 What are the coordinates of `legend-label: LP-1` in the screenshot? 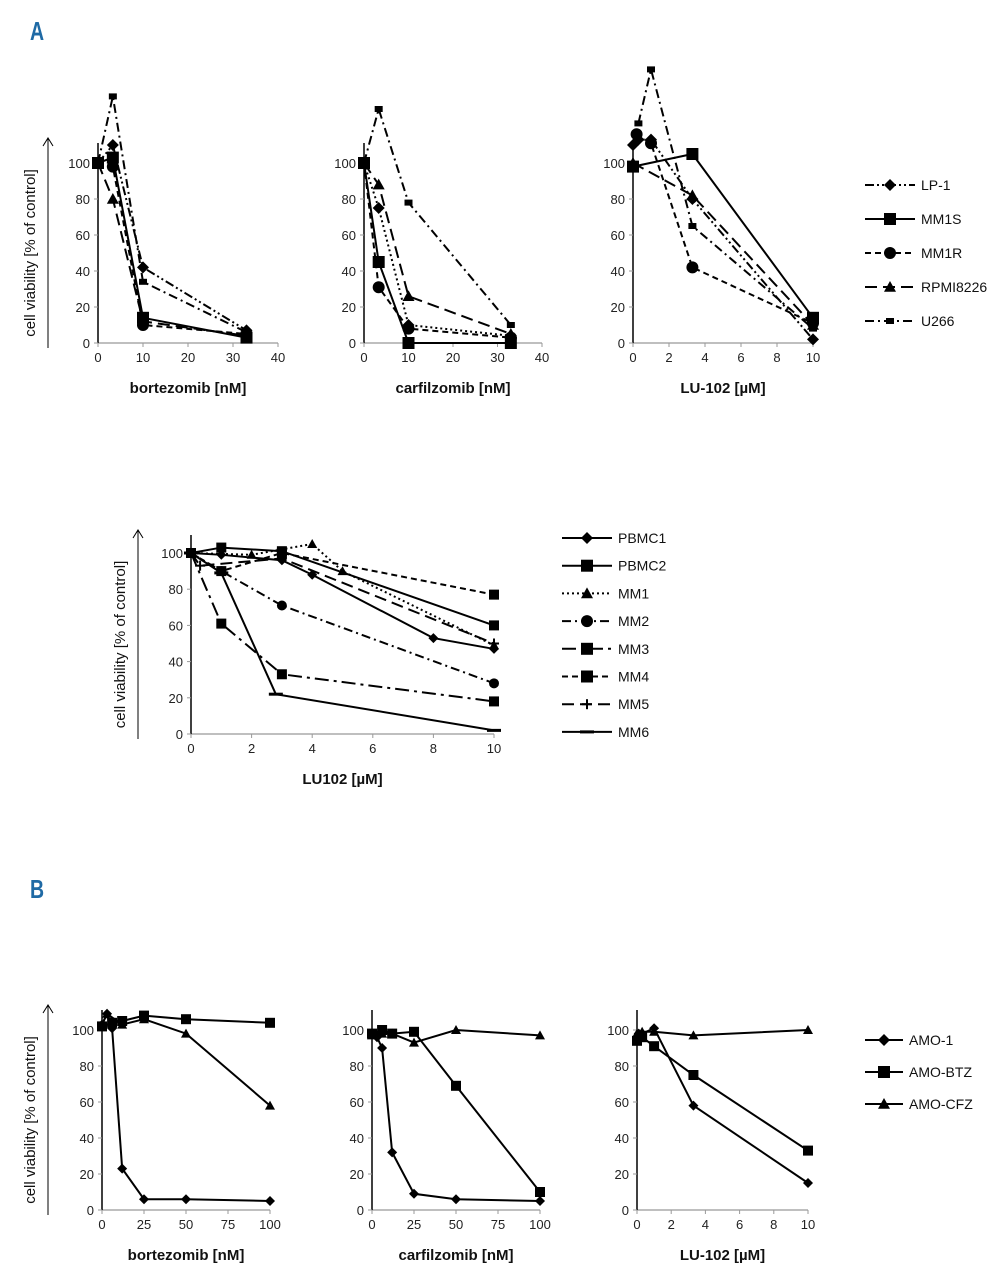 It's located at (936, 185).